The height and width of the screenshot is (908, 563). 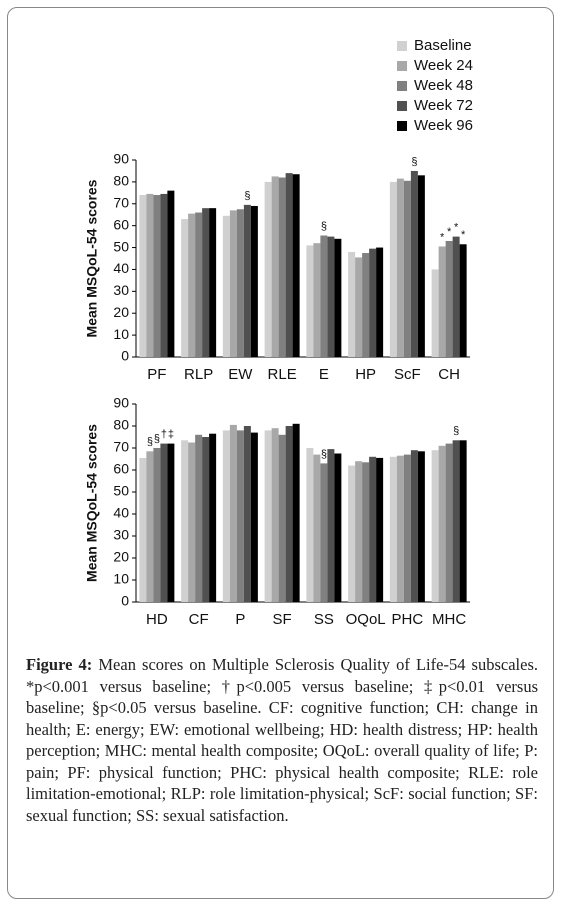 I want to click on legend-label: Week 24, so click(x=443, y=65).